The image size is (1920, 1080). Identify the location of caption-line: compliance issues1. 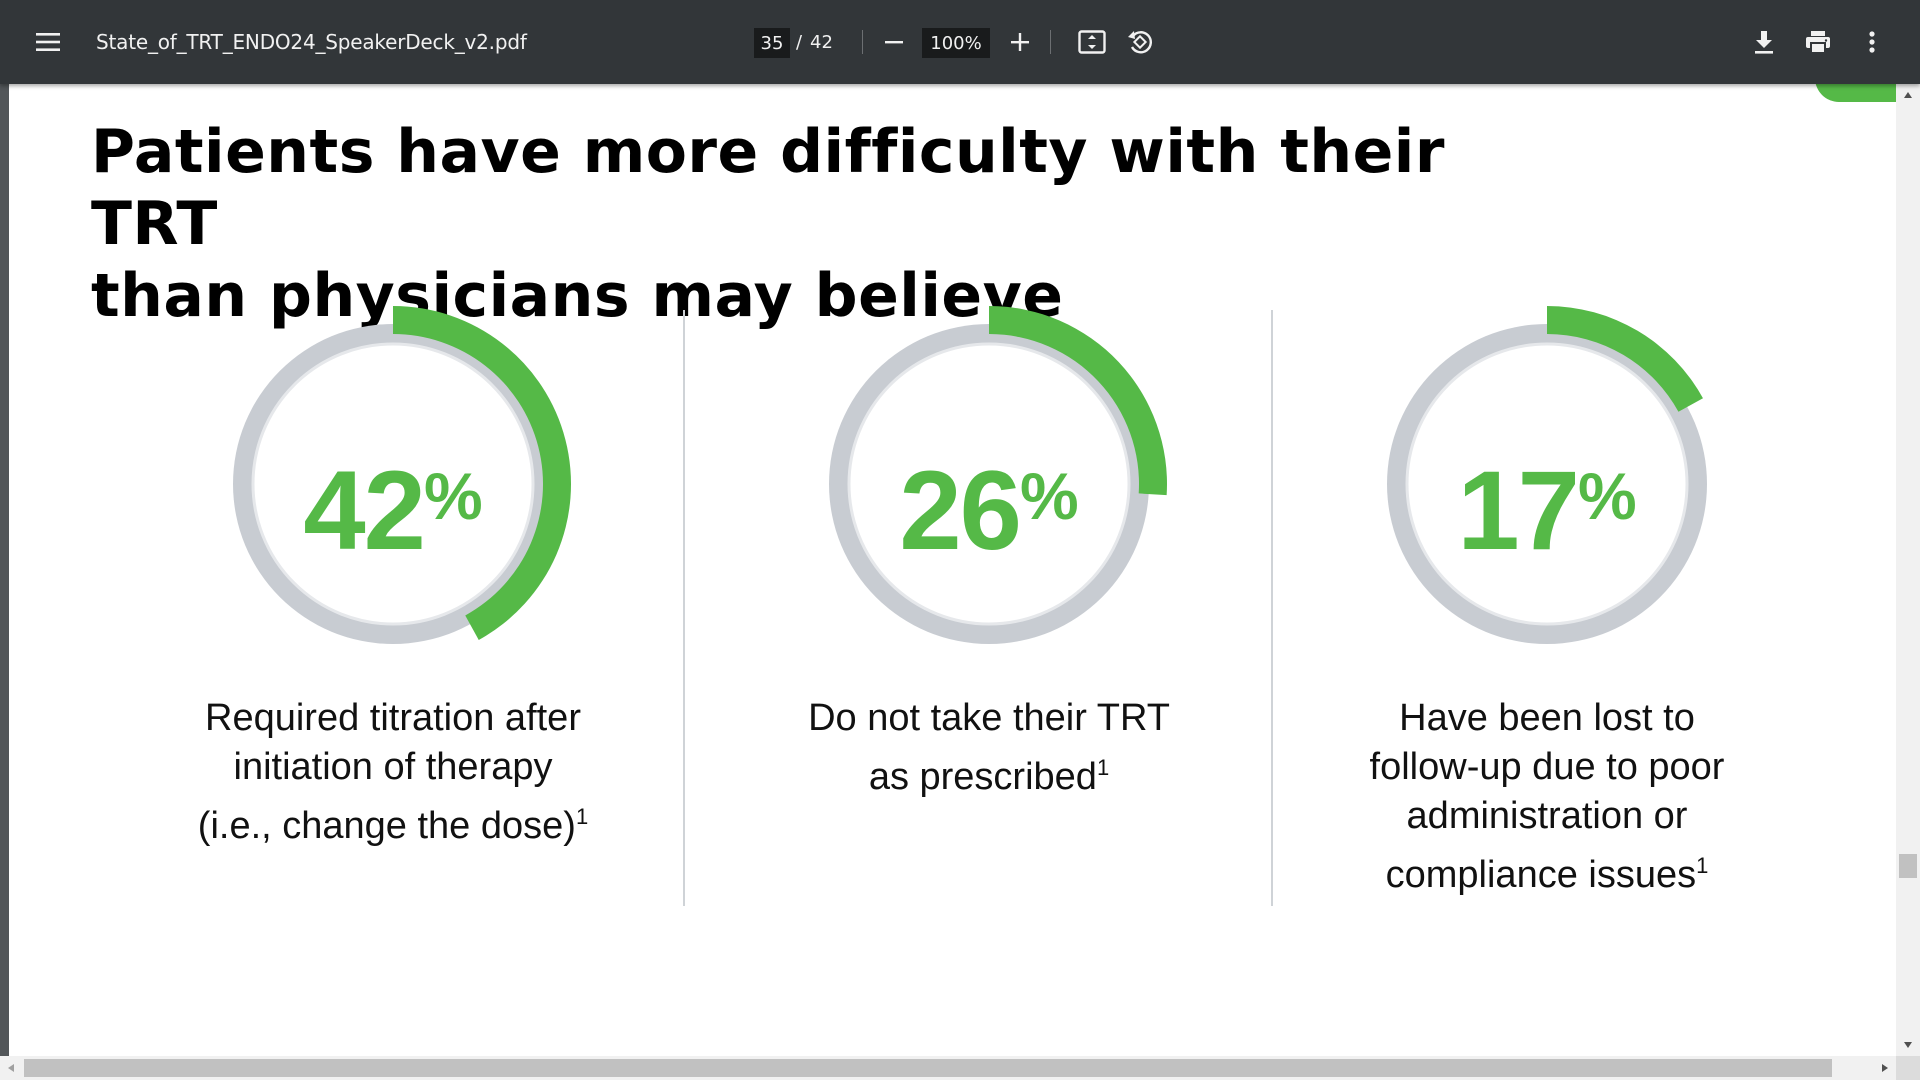
(1547, 870).